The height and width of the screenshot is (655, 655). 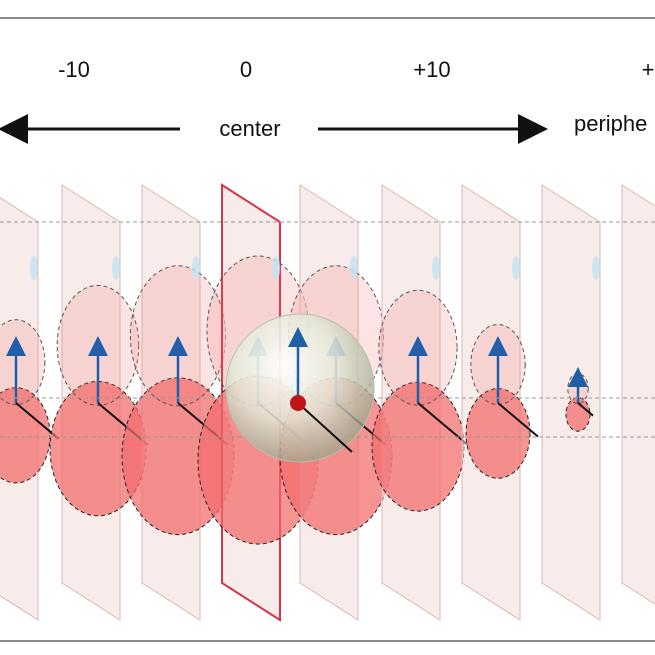 I want to click on slice-center-ghost-mark, so click(x=276, y=268).